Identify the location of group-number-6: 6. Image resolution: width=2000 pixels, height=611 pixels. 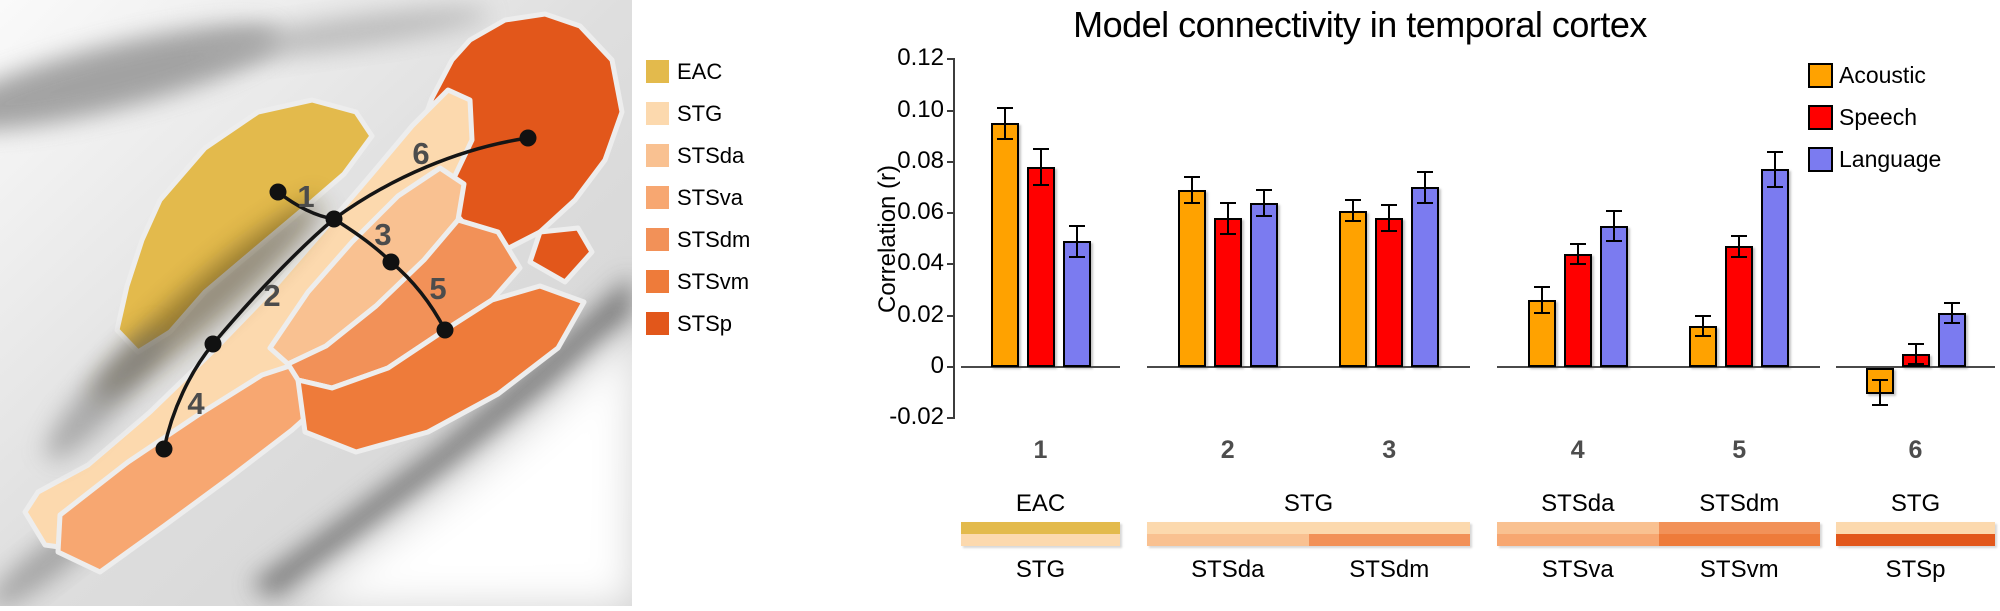
(1915, 450).